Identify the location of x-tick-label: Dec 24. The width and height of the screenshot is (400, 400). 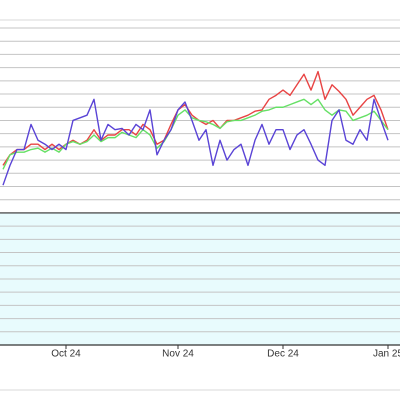
(283, 354).